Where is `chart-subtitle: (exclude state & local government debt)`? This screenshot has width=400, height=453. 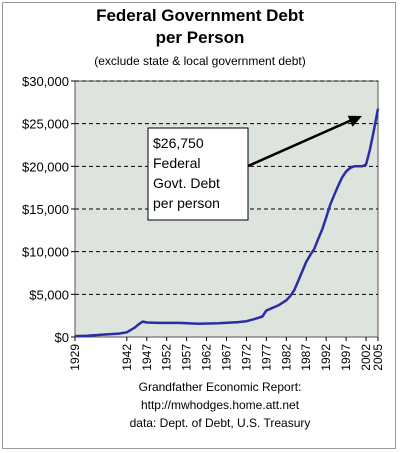 chart-subtitle: (exclude state & local government debt) is located at coordinates (200, 61).